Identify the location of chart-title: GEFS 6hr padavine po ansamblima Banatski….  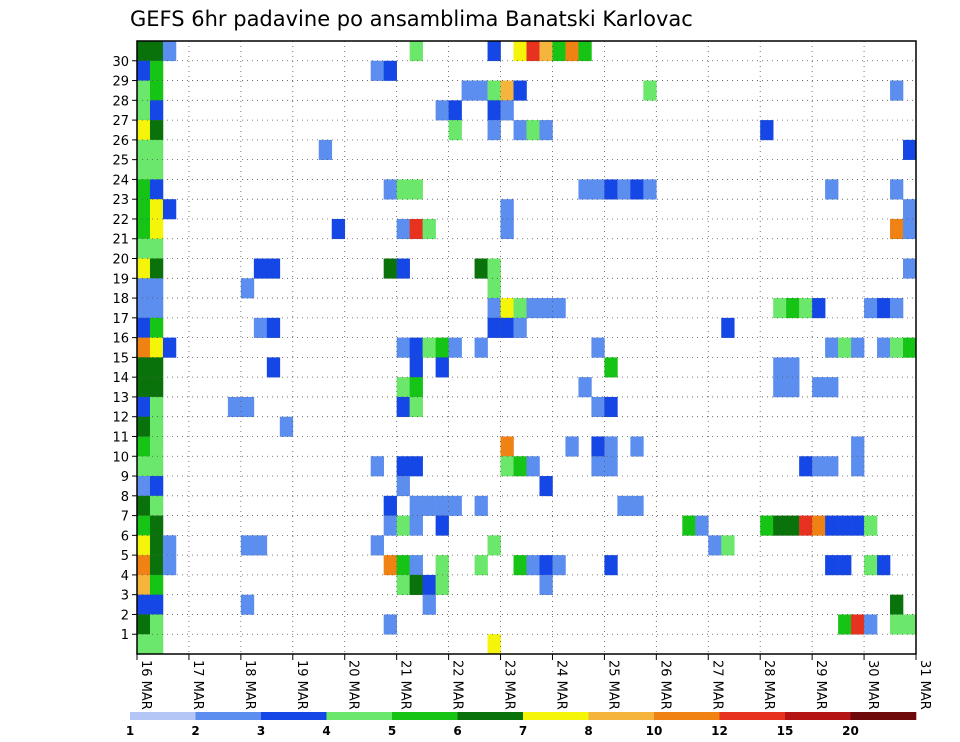
(411, 19).